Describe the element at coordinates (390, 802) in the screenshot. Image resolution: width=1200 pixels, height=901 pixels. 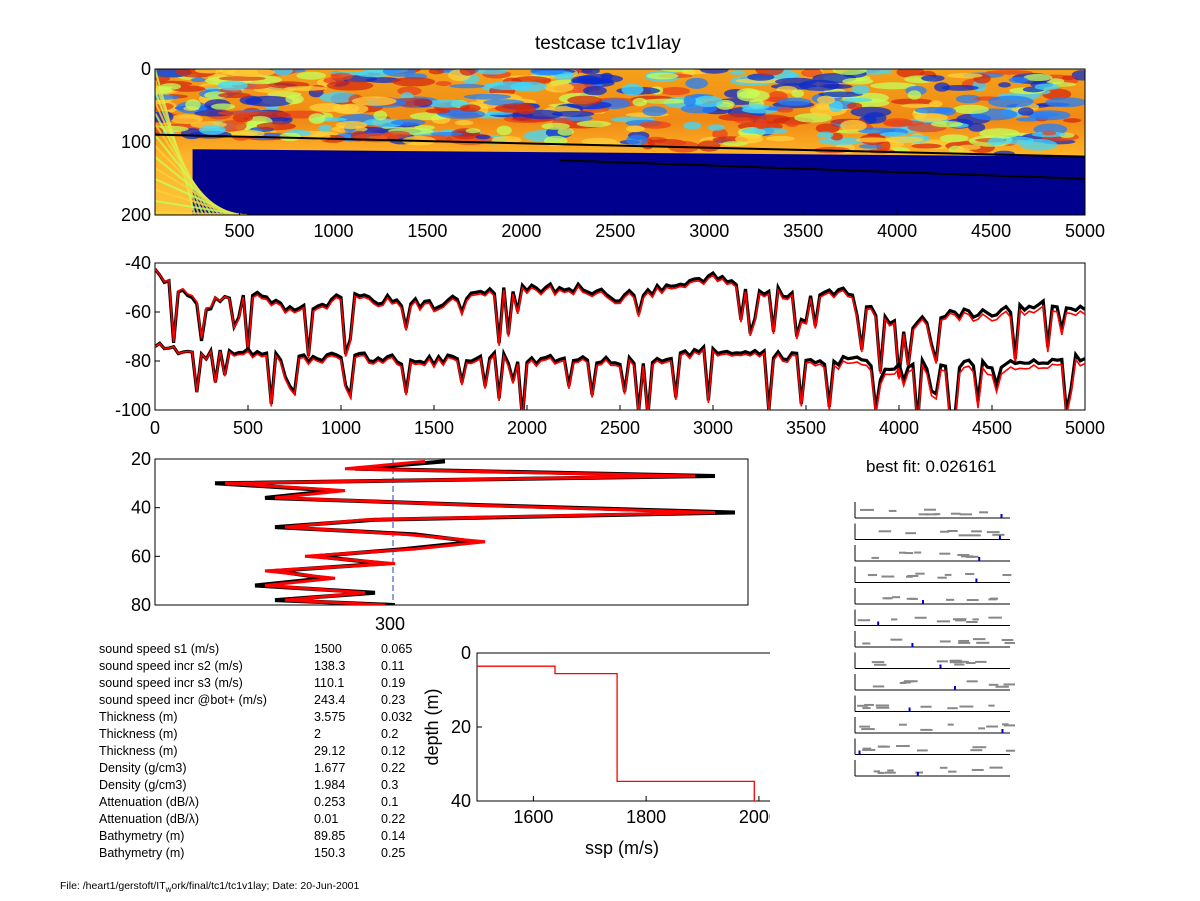
I see `param-sensitivity: 0.1` at that location.